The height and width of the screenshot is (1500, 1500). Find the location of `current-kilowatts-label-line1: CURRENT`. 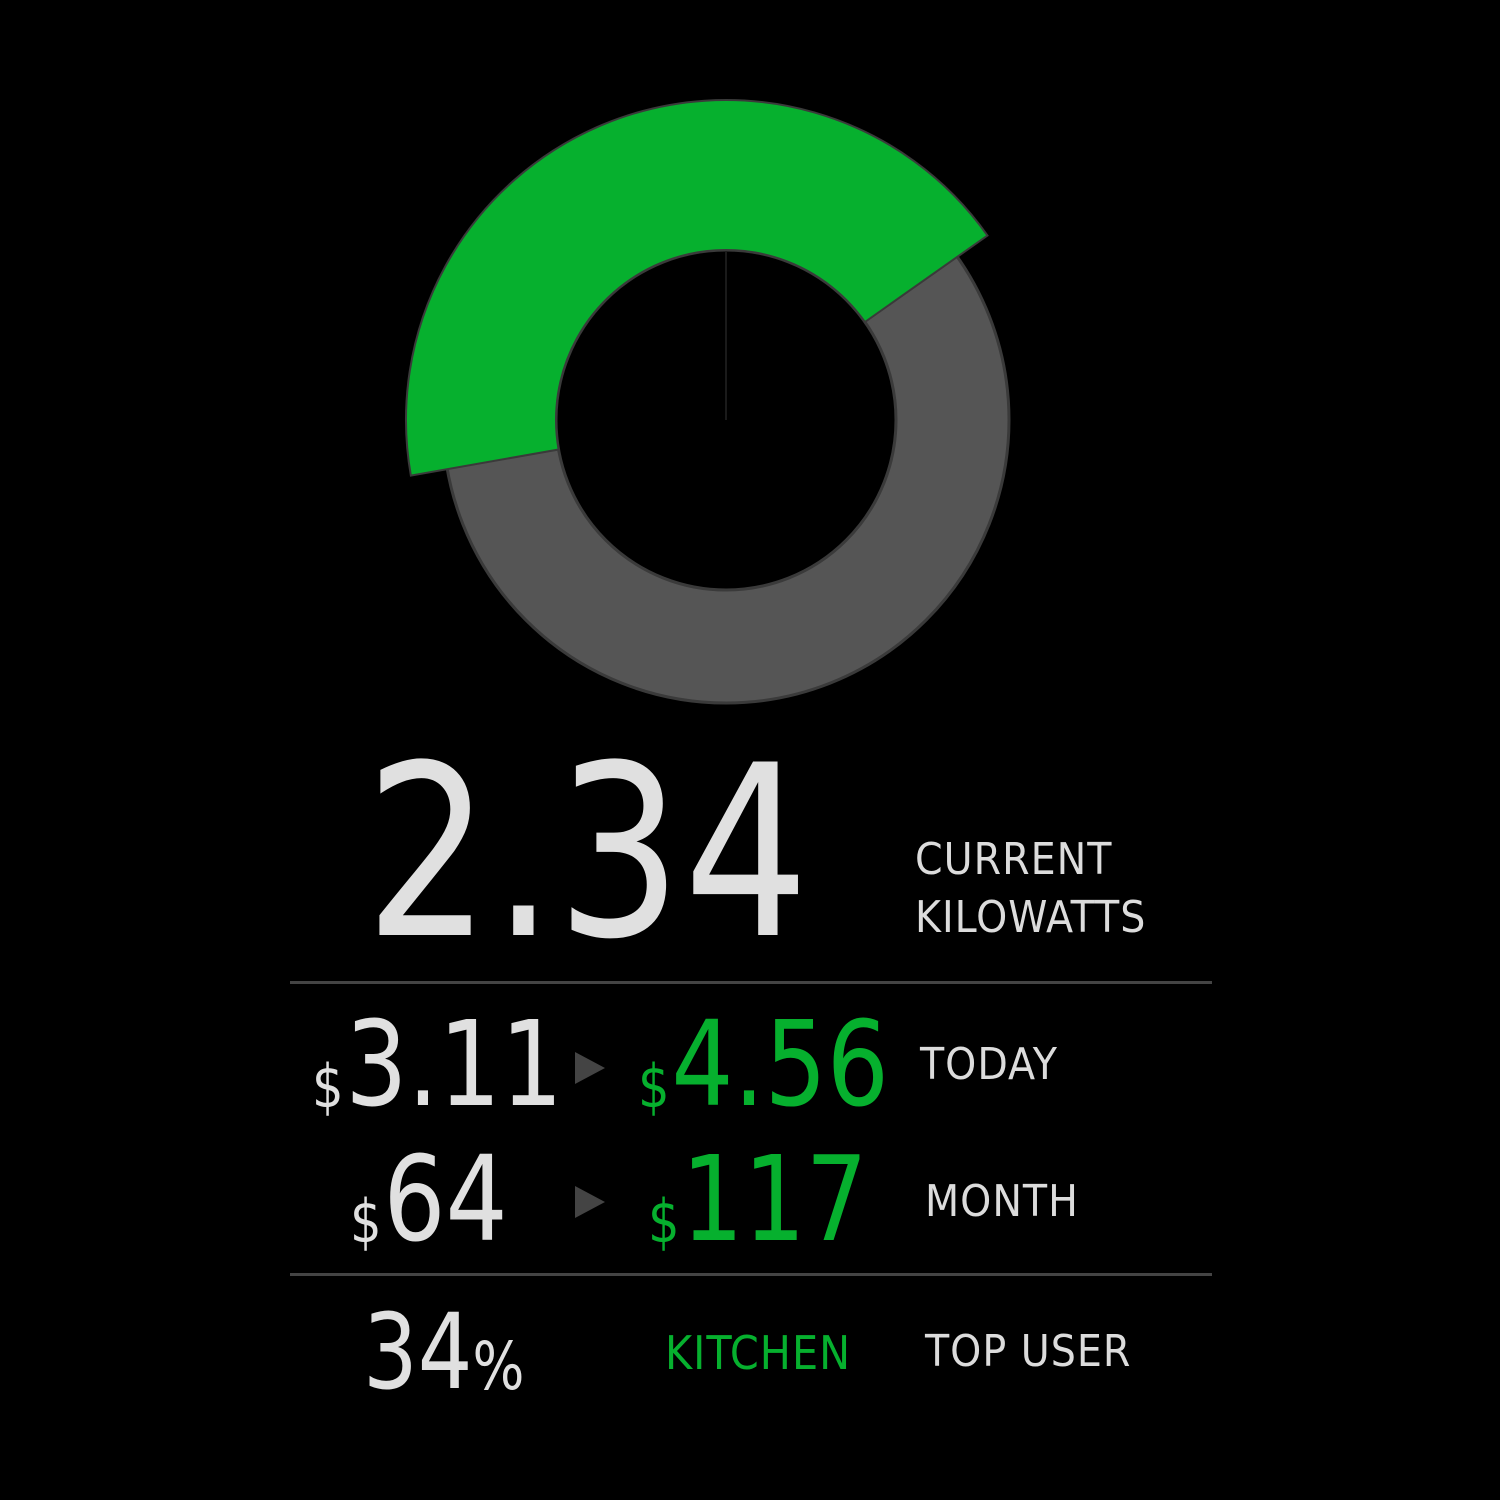

current-kilowatts-label-line1: CURRENT is located at coordinates (1014, 859).